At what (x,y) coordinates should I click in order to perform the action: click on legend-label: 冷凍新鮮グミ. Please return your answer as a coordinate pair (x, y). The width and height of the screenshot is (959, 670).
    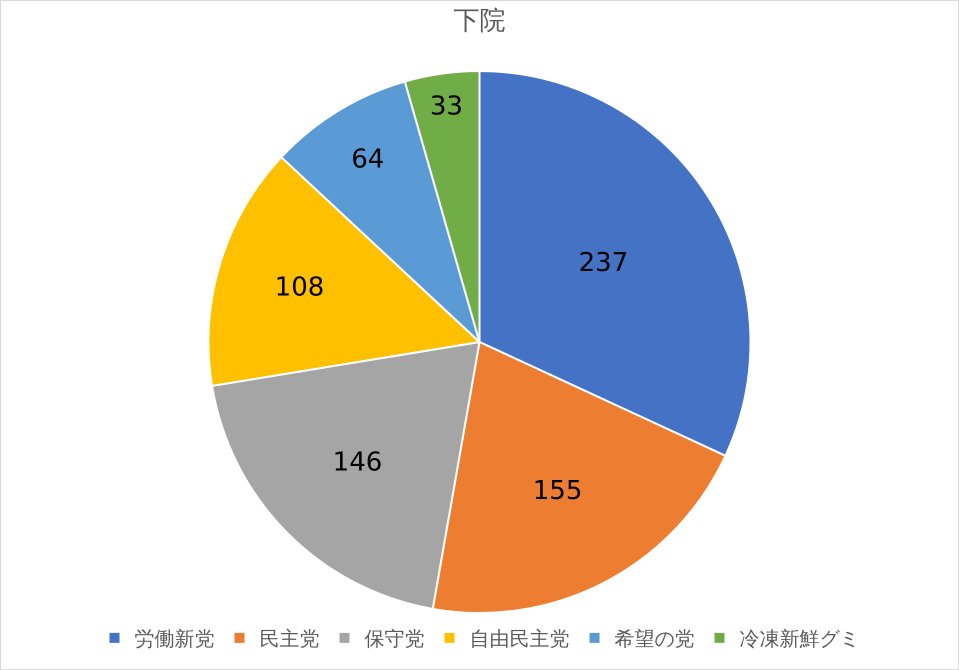
    Looking at the image, I should click on (800, 638).